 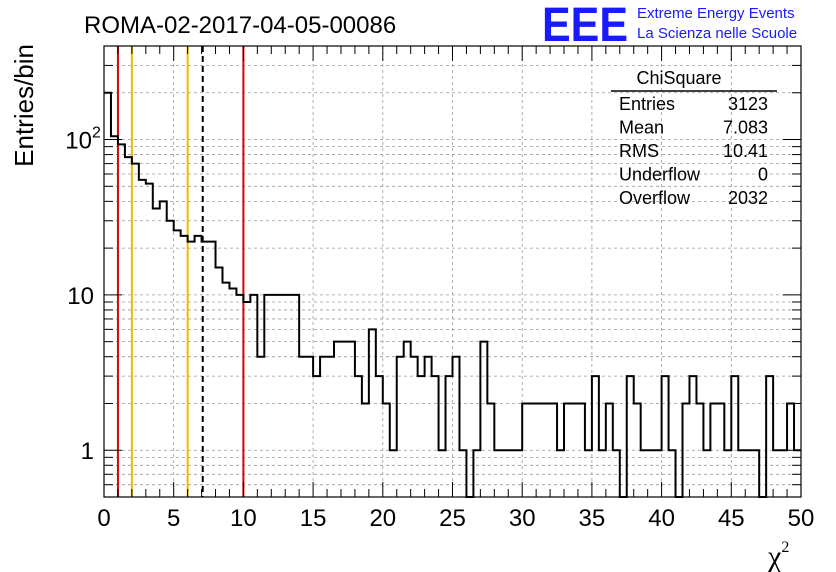 What do you see at coordinates (103, 518) in the screenshot?
I see `x-tick-label: 0` at bounding box center [103, 518].